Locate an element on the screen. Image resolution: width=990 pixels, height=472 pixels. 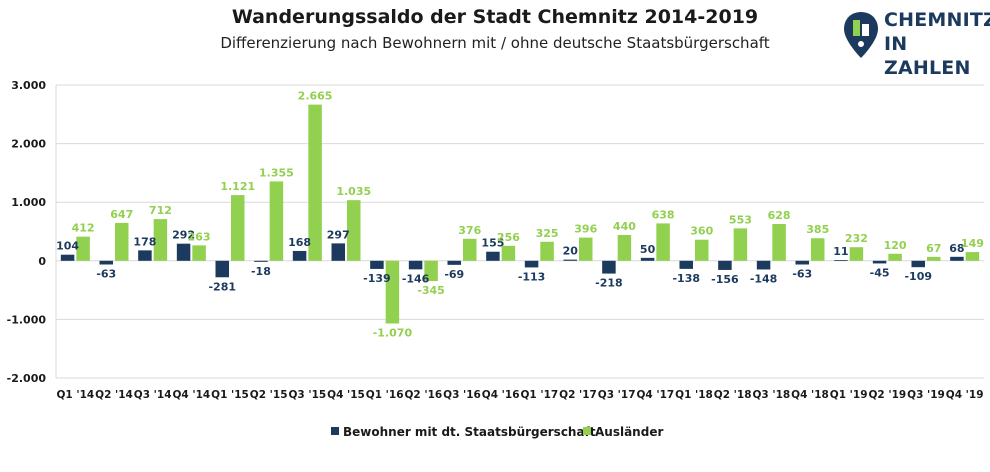
x-tick-label: Q1 '14 is located at coordinates (75, 395).